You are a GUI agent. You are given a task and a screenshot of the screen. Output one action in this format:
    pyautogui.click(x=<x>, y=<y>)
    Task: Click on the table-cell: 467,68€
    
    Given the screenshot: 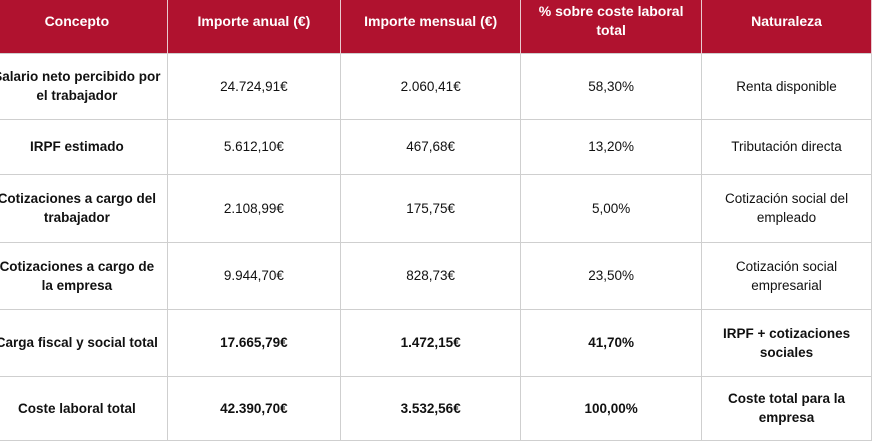 What is the action you would take?
    pyautogui.click(x=431, y=146)
    